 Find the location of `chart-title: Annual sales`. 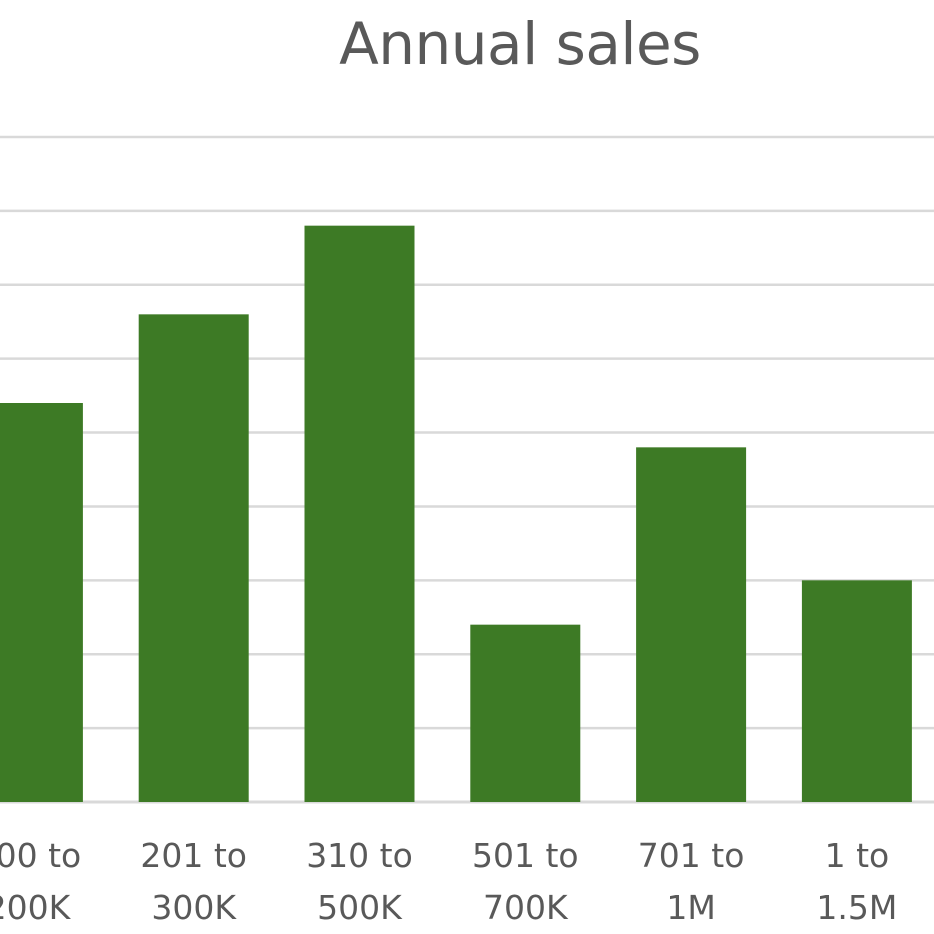

chart-title: Annual sales is located at coordinates (520, 44).